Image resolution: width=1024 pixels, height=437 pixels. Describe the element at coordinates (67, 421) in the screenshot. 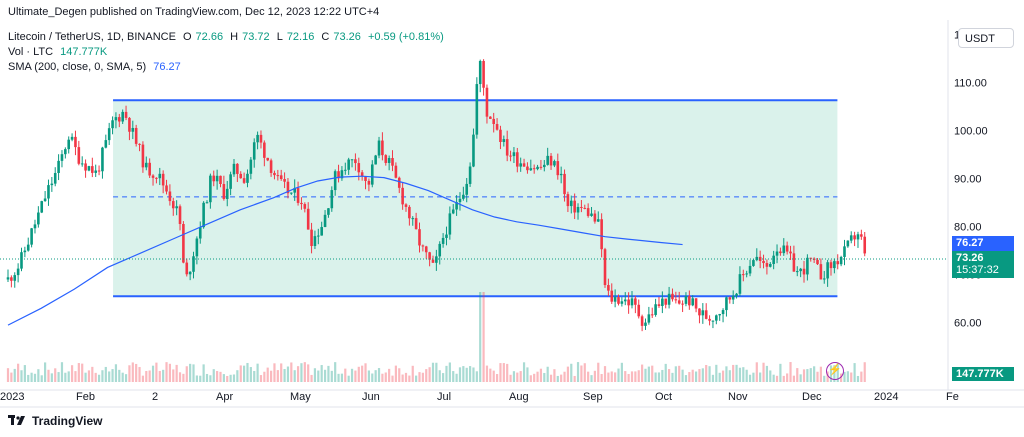

I see `brand-name: TradingView` at that location.